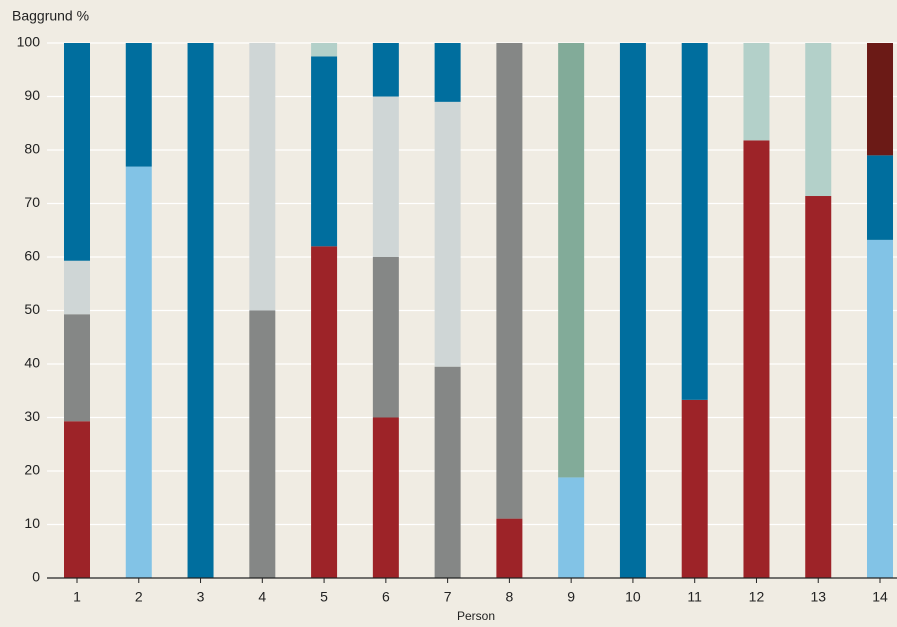 The width and height of the screenshot is (897, 627). What do you see at coordinates (880, 597) in the screenshot?
I see `x-tick-label: 14` at bounding box center [880, 597].